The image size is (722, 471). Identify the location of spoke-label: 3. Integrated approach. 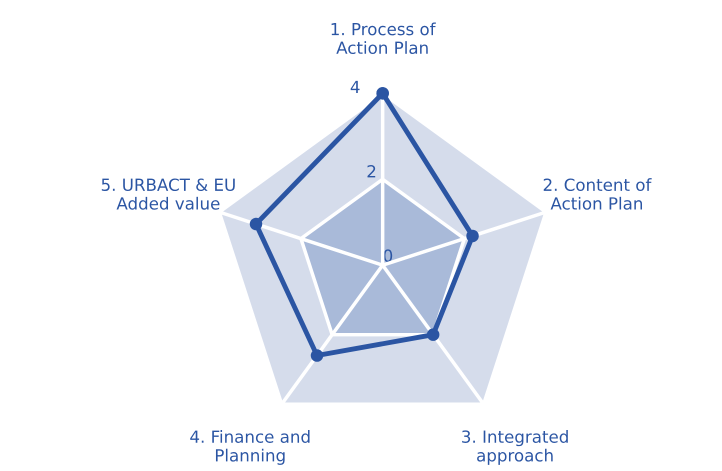
(515, 447).